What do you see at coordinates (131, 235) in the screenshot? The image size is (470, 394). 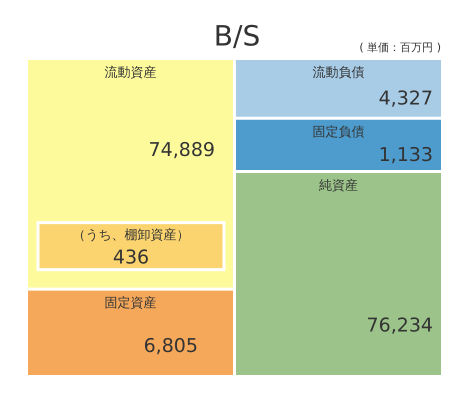 I see `category-label: （うち、棚卸資産）` at bounding box center [131, 235].